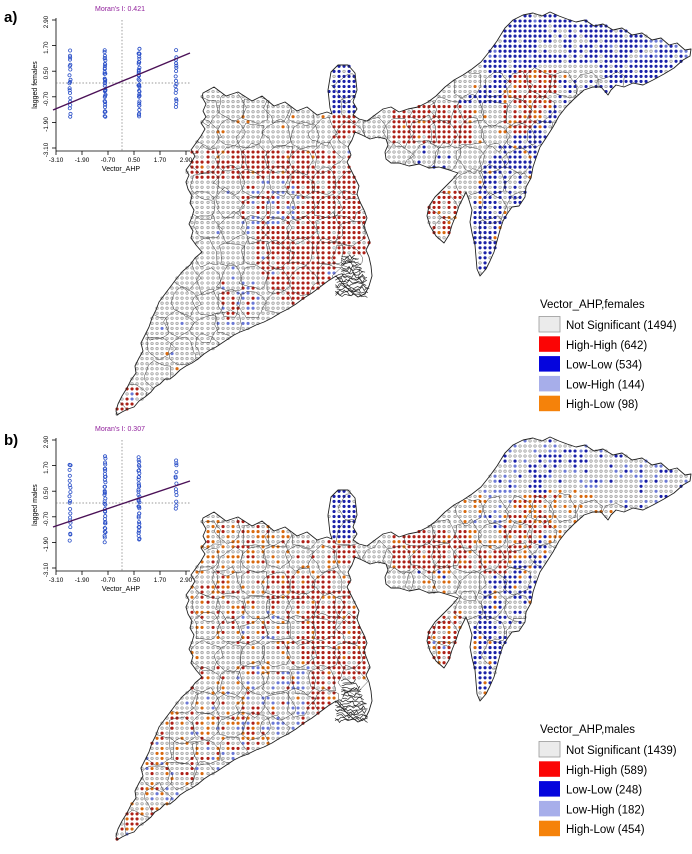 The width and height of the screenshot is (692, 854). I want to click on svg-text: lagged males, so click(35, 505).